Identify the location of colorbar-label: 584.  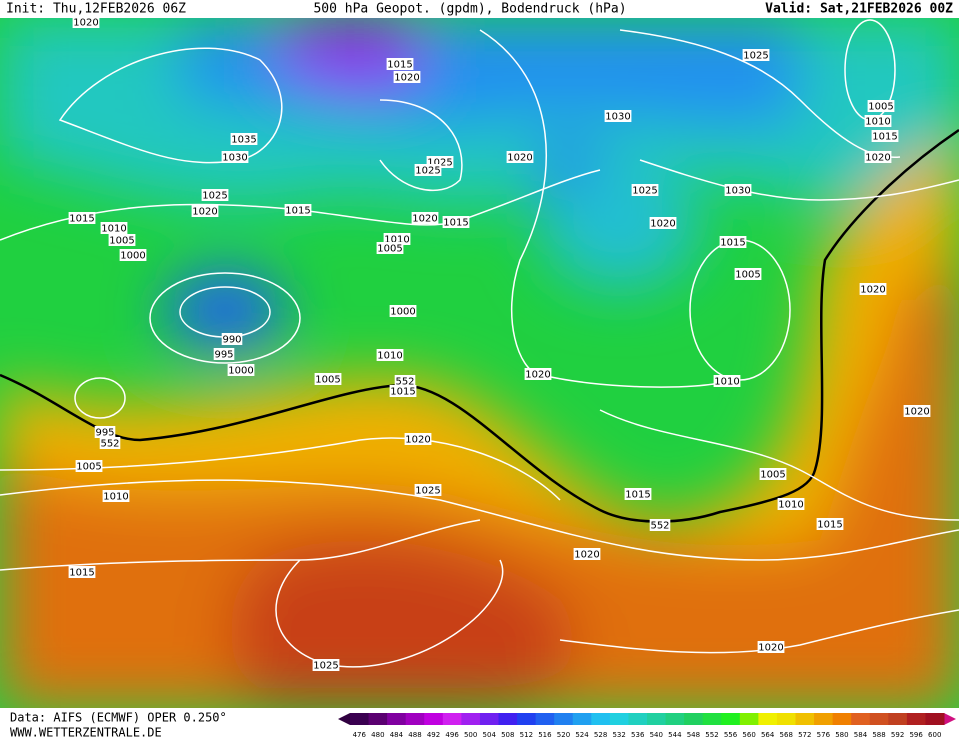
(861, 735).